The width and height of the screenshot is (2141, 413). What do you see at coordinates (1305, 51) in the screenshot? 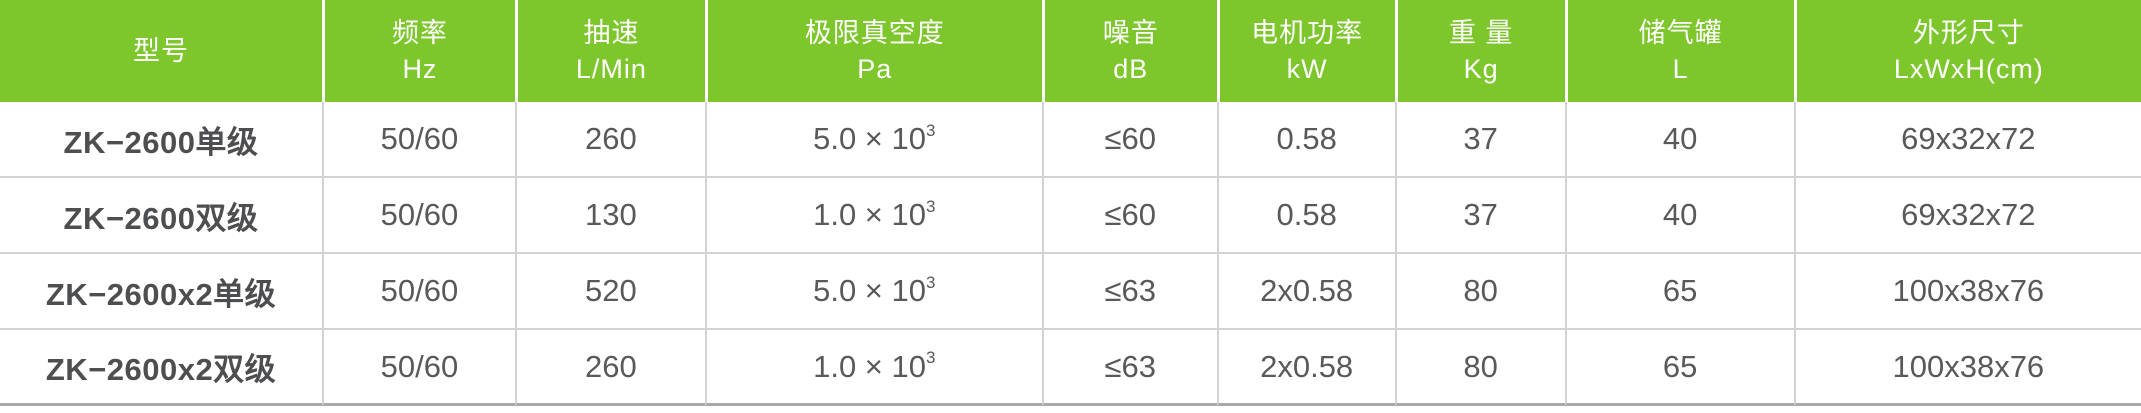
I see `col-header-motor-power: 电机功率 kW` at bounding box center [1305, 51].